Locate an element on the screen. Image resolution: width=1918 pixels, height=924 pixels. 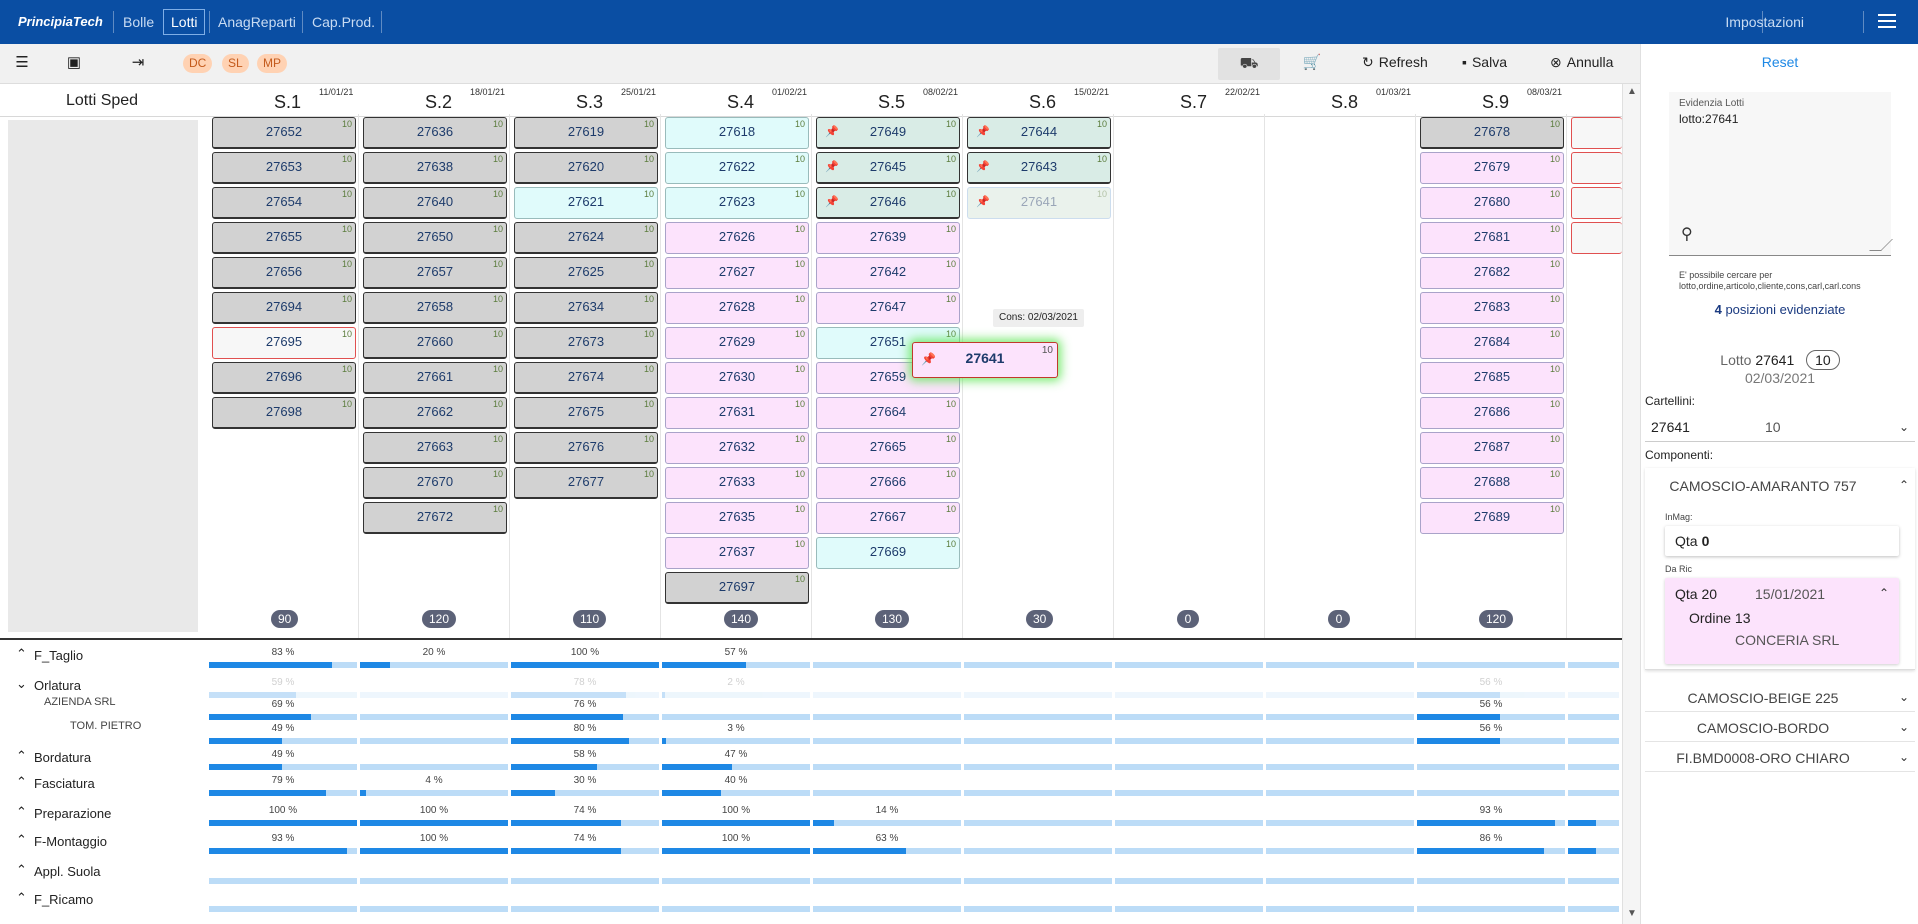
chevron-up-icon: ⌃ is located at coordinates (1903, 485).